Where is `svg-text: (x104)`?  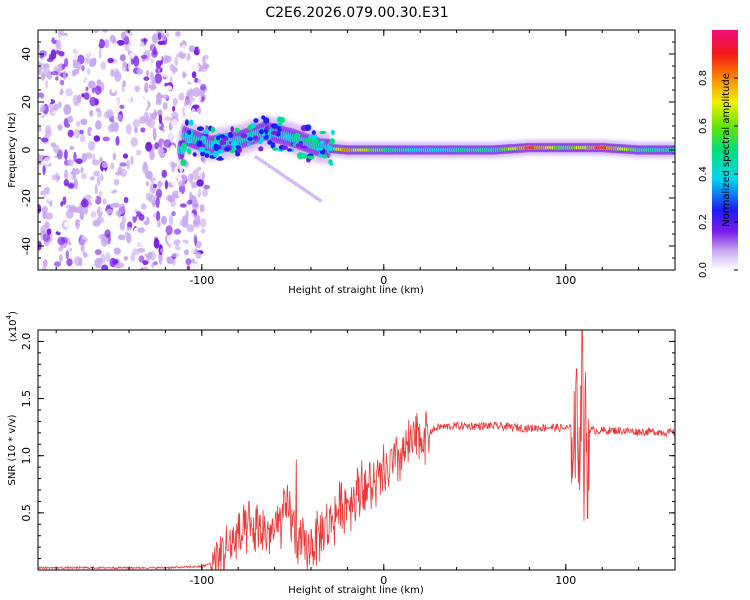
svg-text: (x104) is located at coordinates (12, 326).